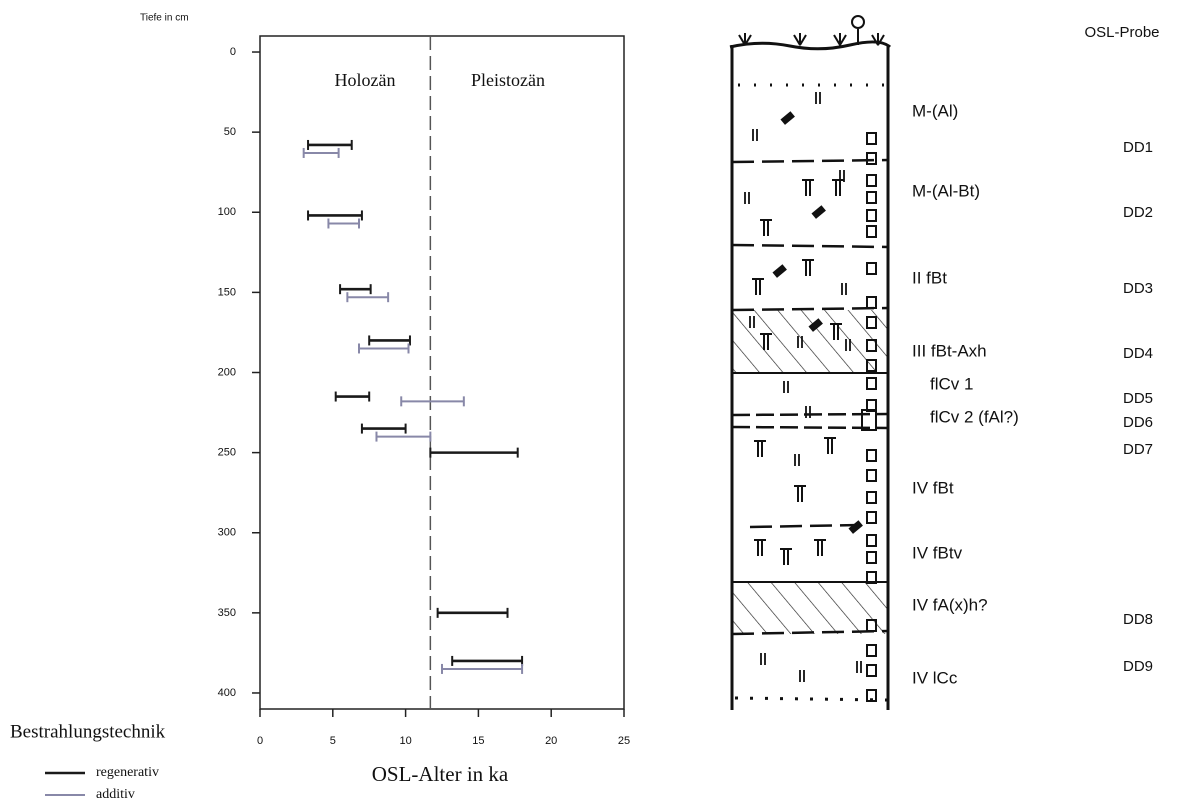 The width and height of the screenshot is (1197, 803). Describe the element at coordinates (164, 18) in the screenshot. I see `y-axis-title: Tiefe in cm` at that location.